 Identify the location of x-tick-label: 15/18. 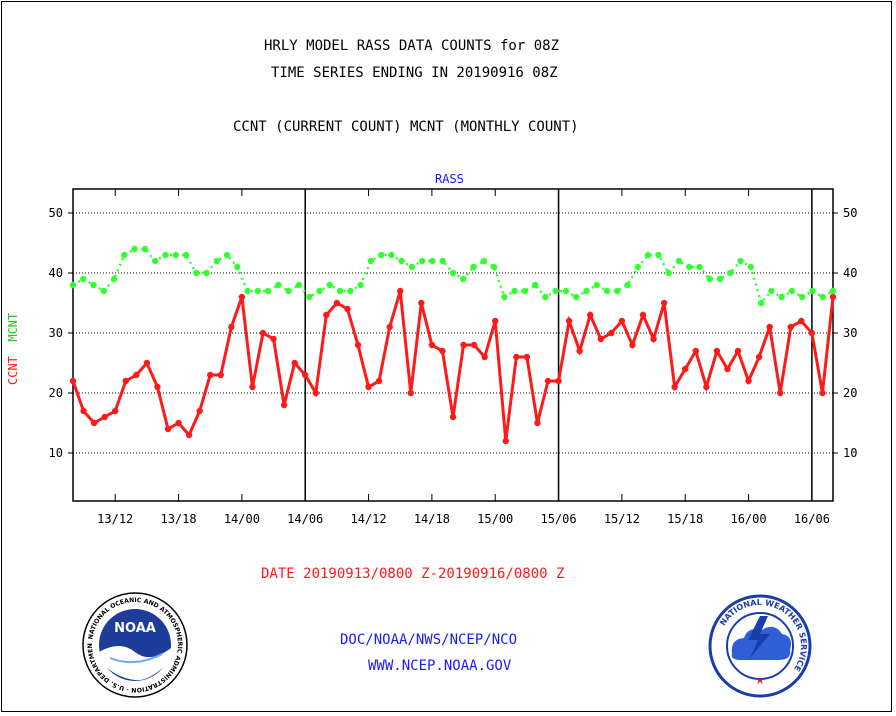
(685, 519).